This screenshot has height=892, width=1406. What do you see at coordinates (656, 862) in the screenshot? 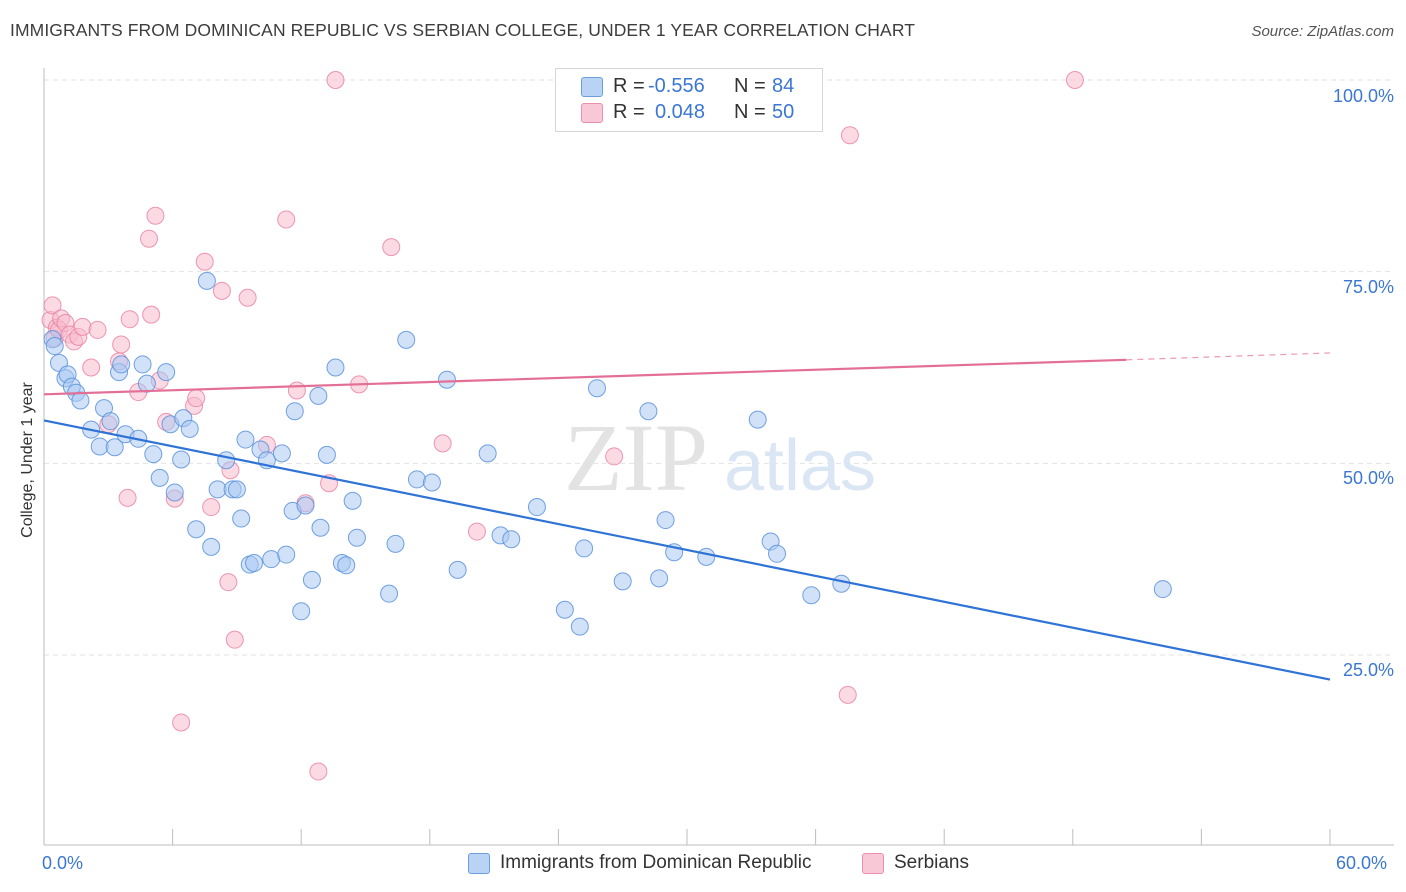
I see `bottom-legend-label-dominican: Immigrants from Dominican Republic` at bounding box center [656, 862].